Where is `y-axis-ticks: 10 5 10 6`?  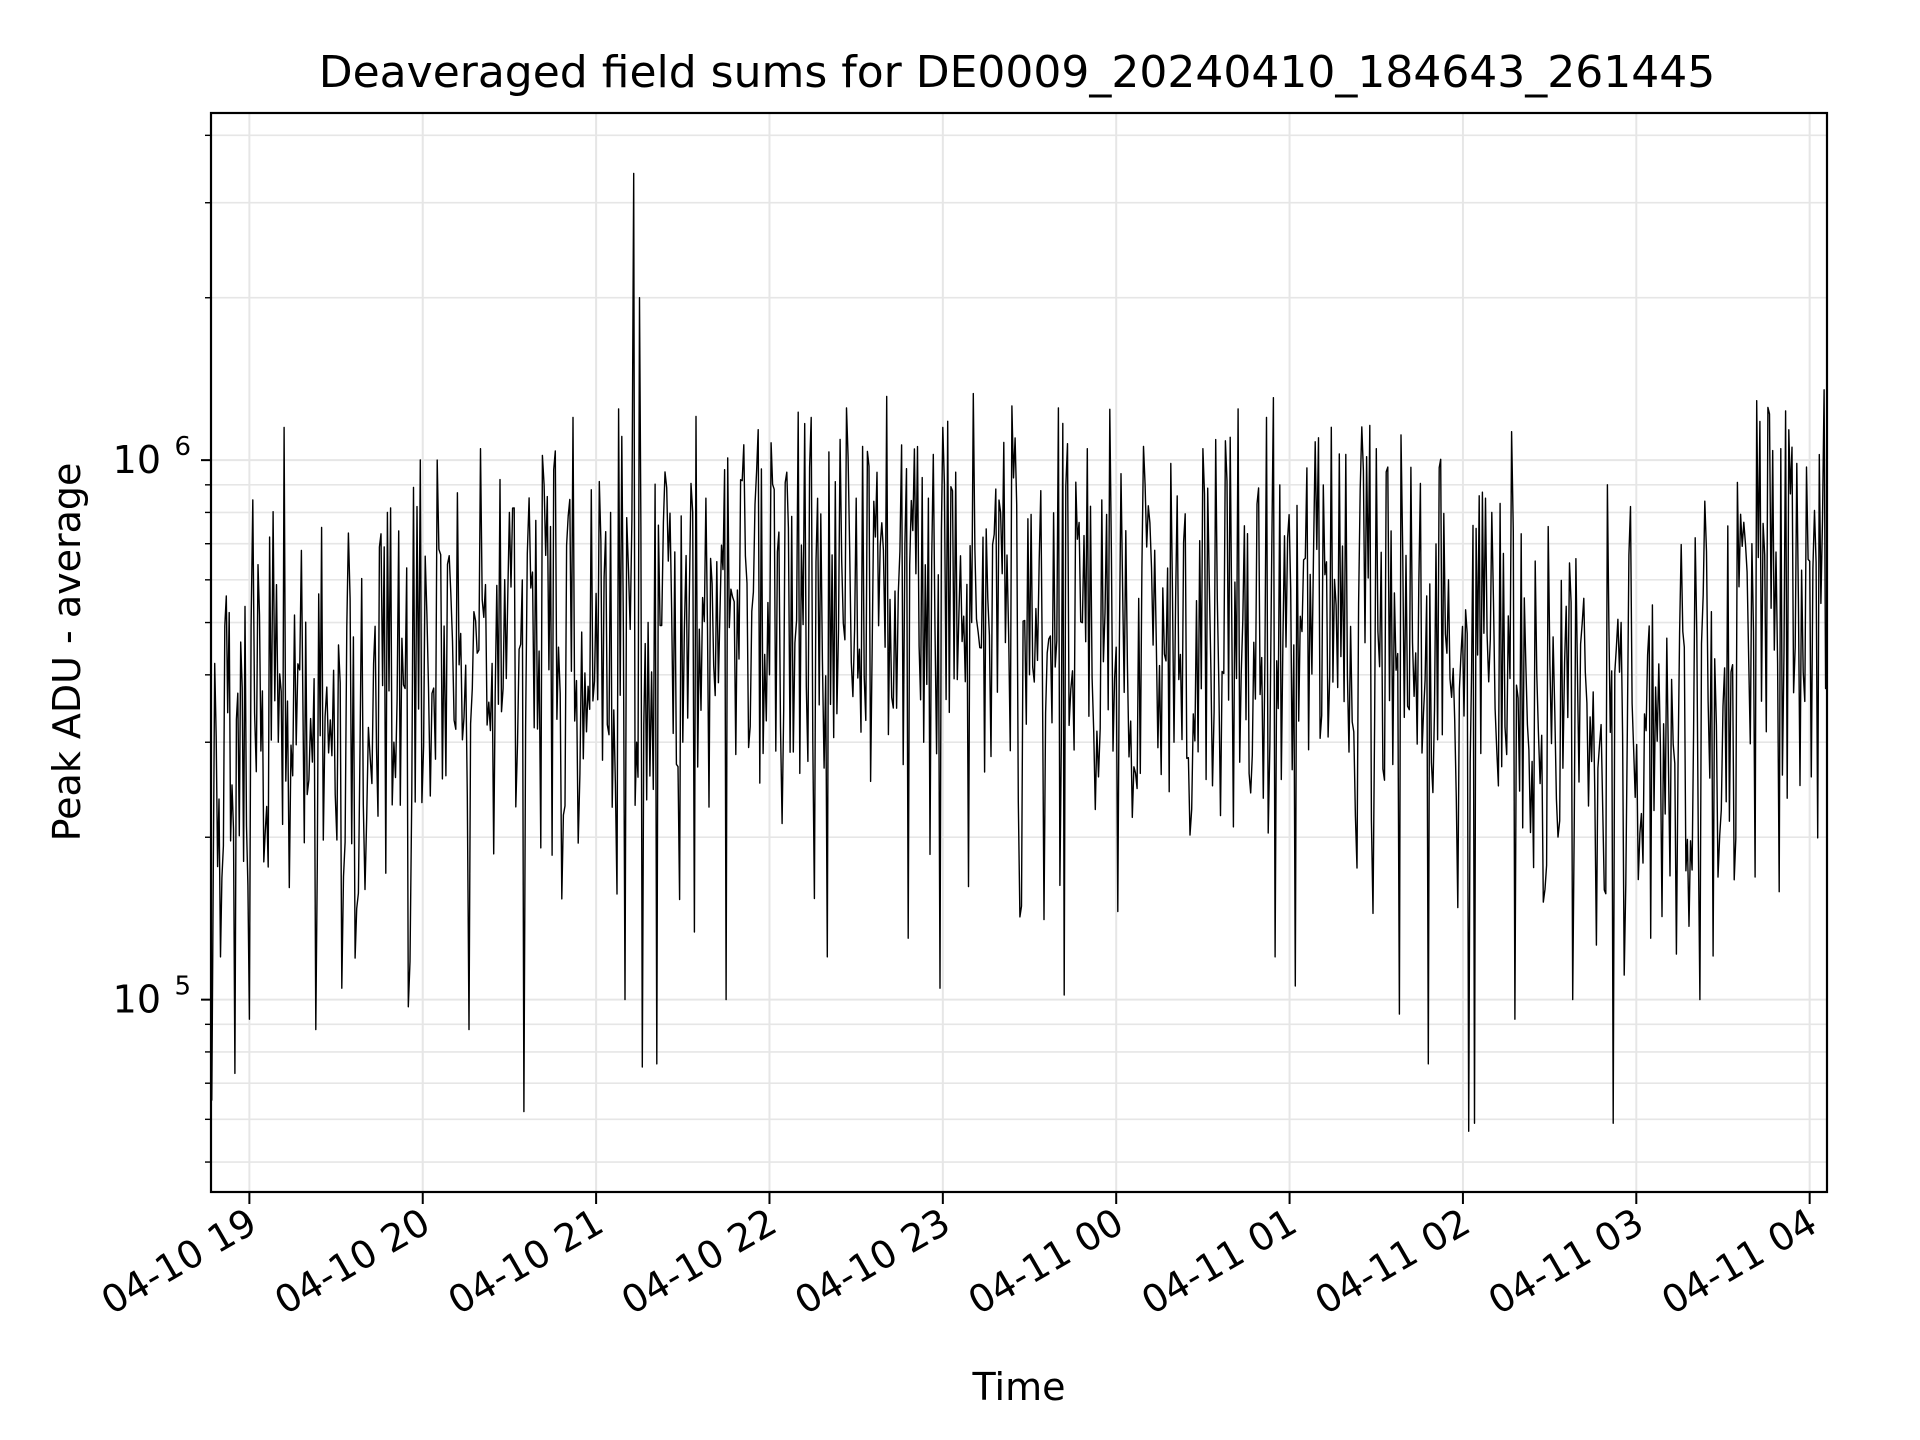 y-axis-ticks: 10 5 10 6 is located at coordinates (162, 648).